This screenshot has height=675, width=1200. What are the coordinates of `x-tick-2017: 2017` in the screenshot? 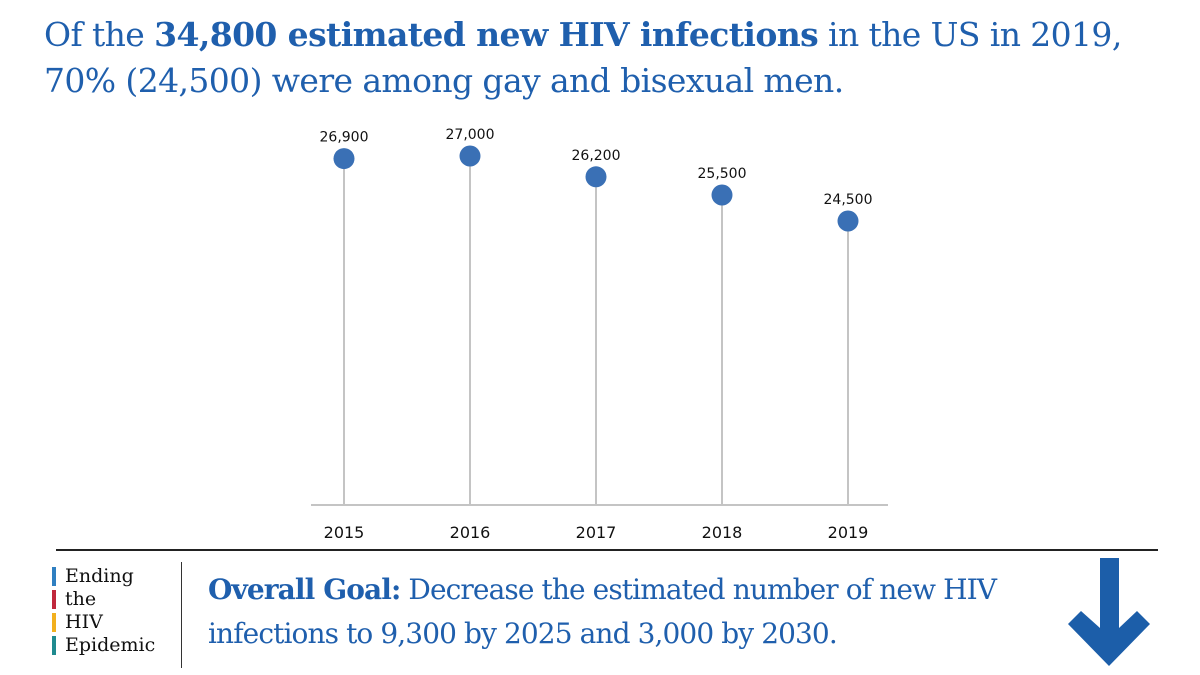 It's located at (596, 532).